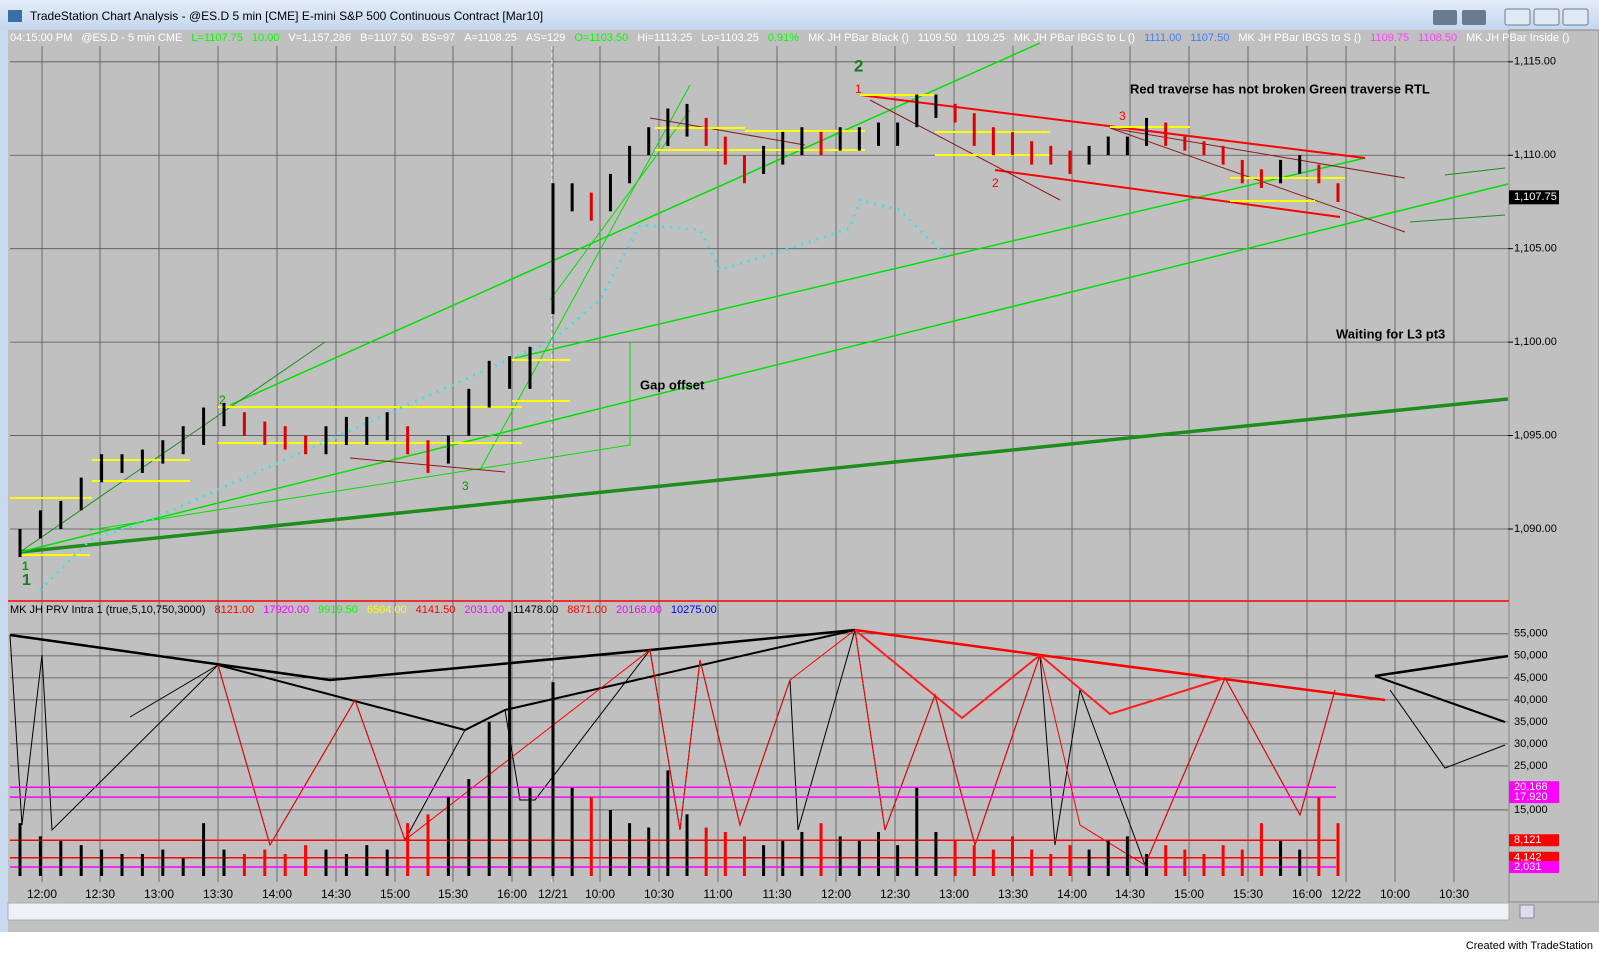  I want to click on x-tick-label: 14:00, so click(277, 894).